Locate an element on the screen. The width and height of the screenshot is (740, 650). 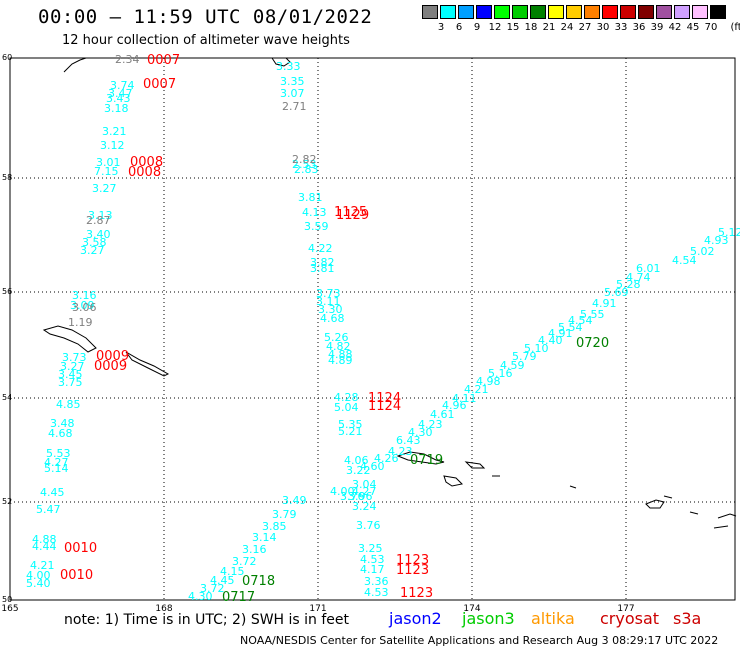
swh-value-jason3: 3.35 is located at coordinates (292, 81).